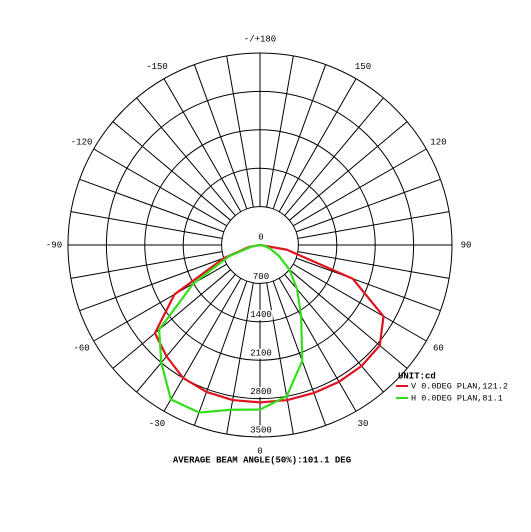  What do you see at coordinates (259, 451) in the screenshot?
I see `angle-tick-label: 0` at bounding box center [259, 451].